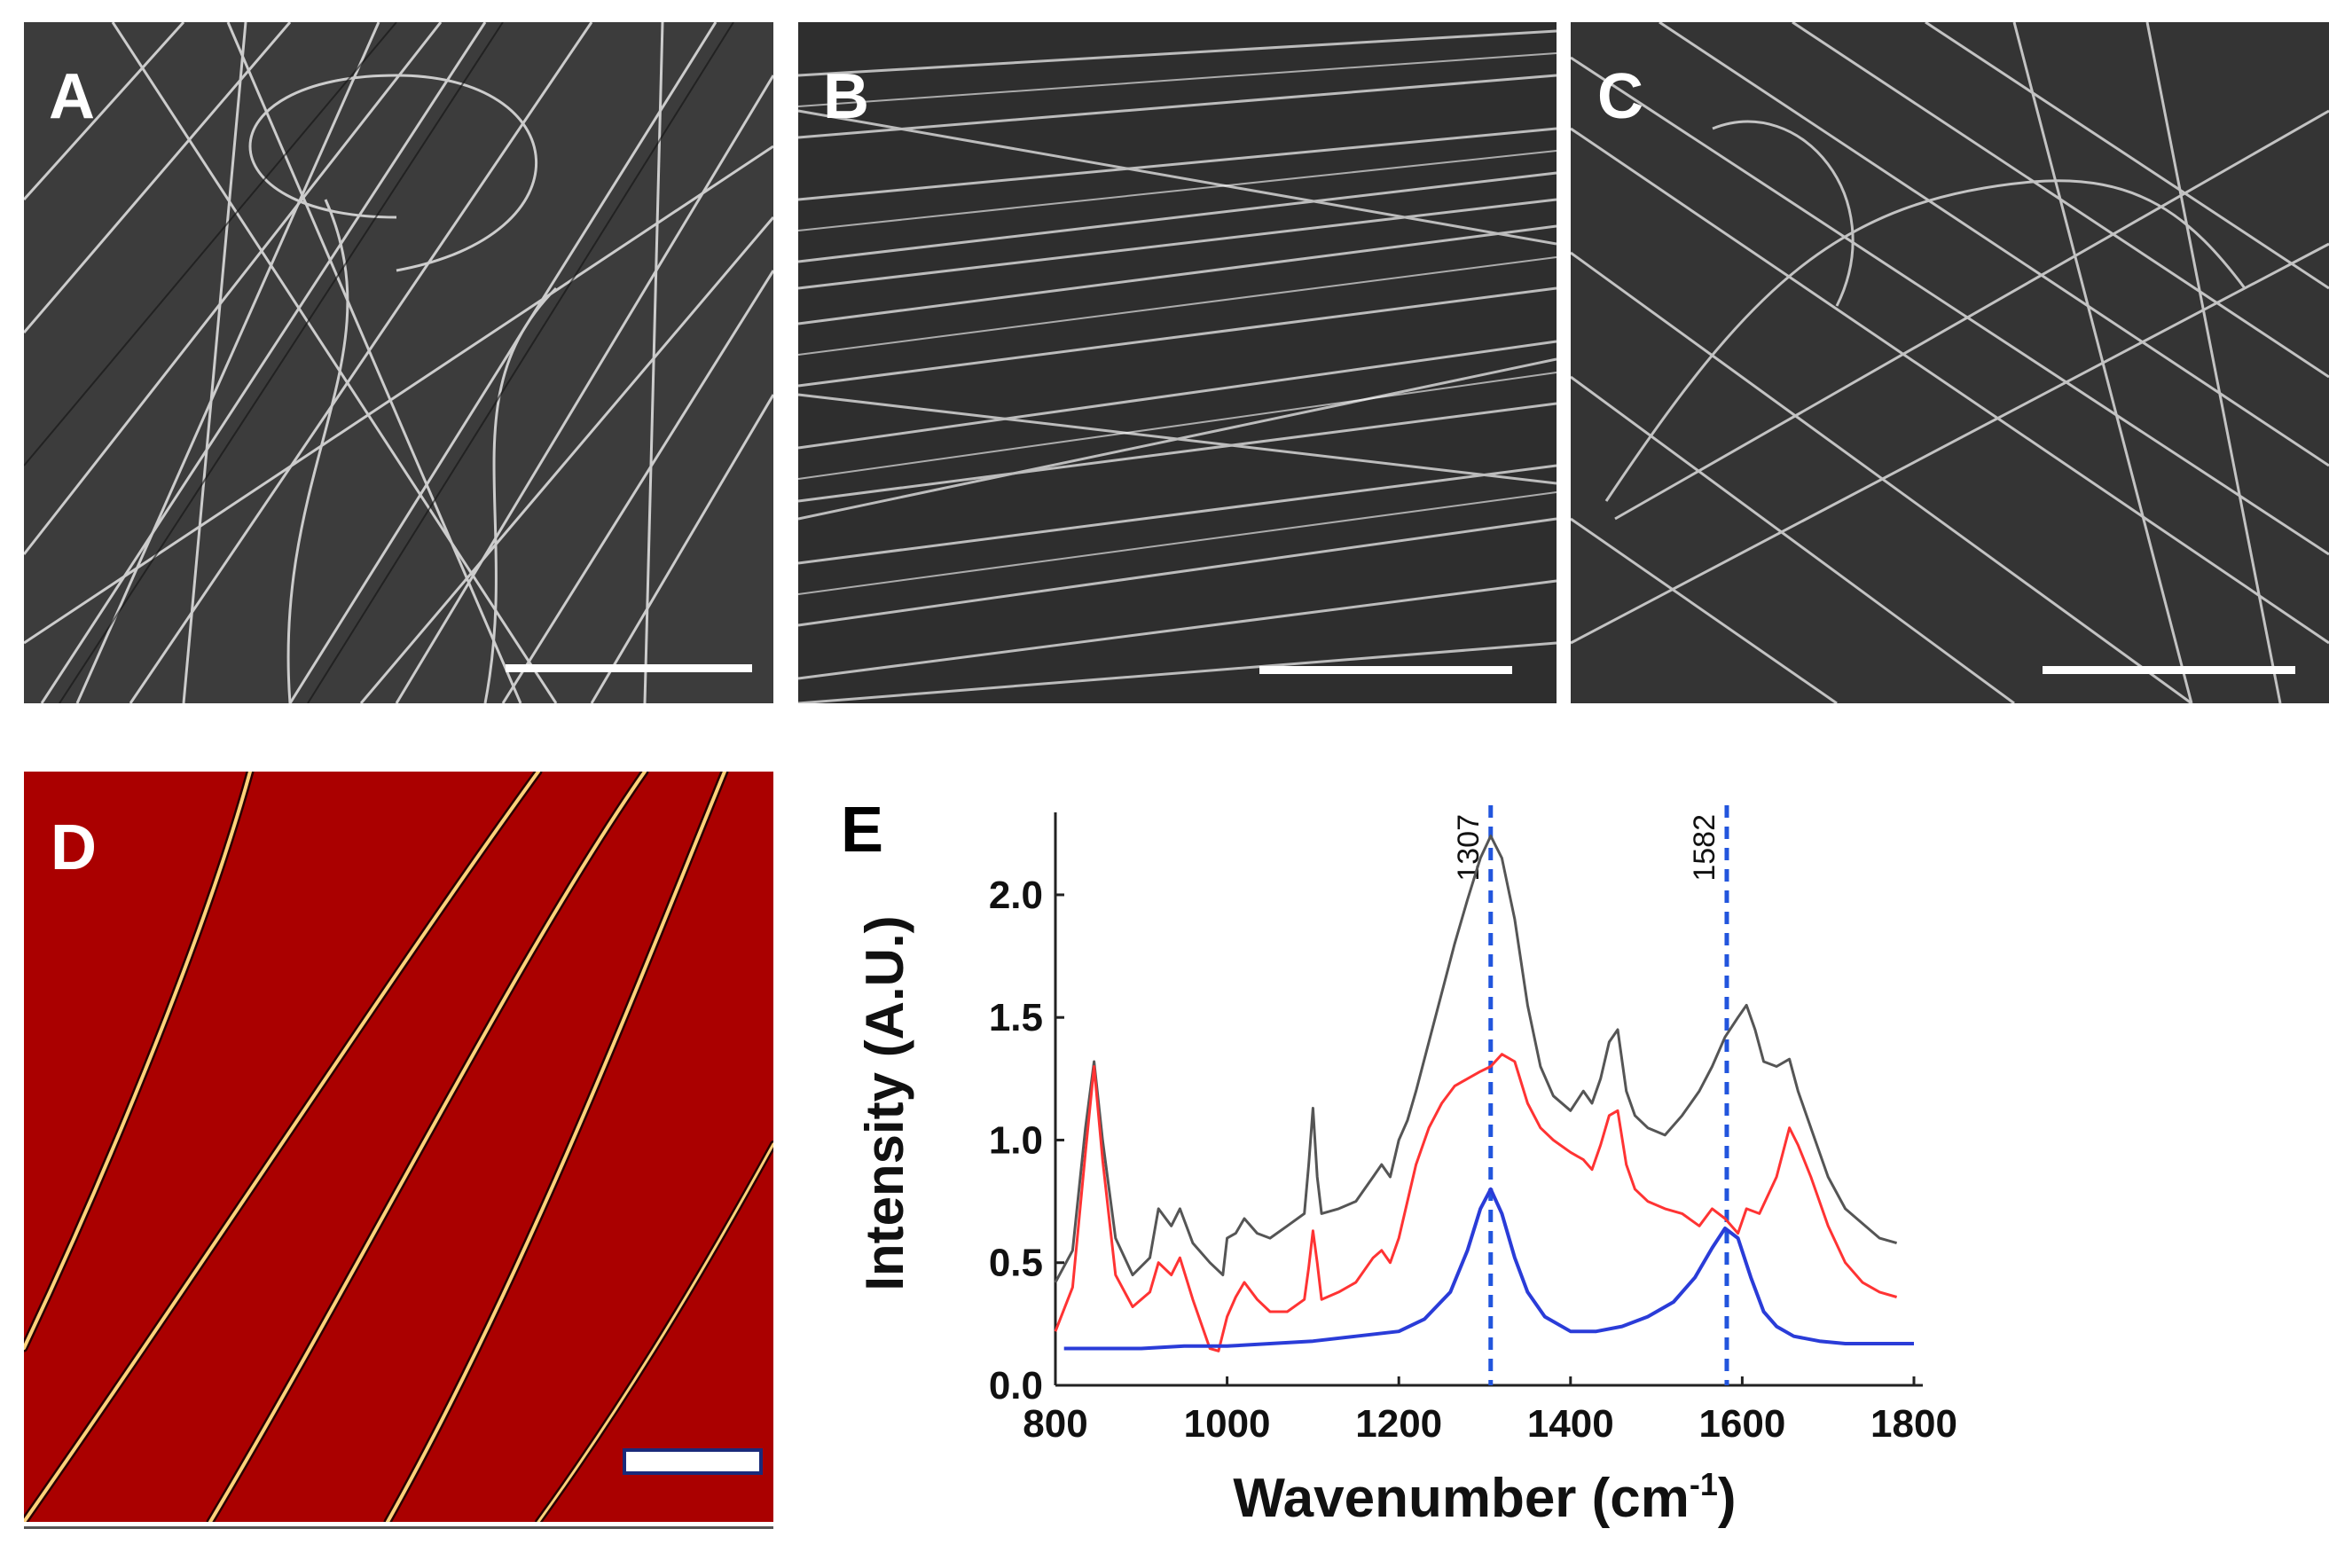 The image size is (2329, 1568). Describe the element at coordinates (1055, 1424) in the screenshot. I see `x-tick-label: 800` at that location.